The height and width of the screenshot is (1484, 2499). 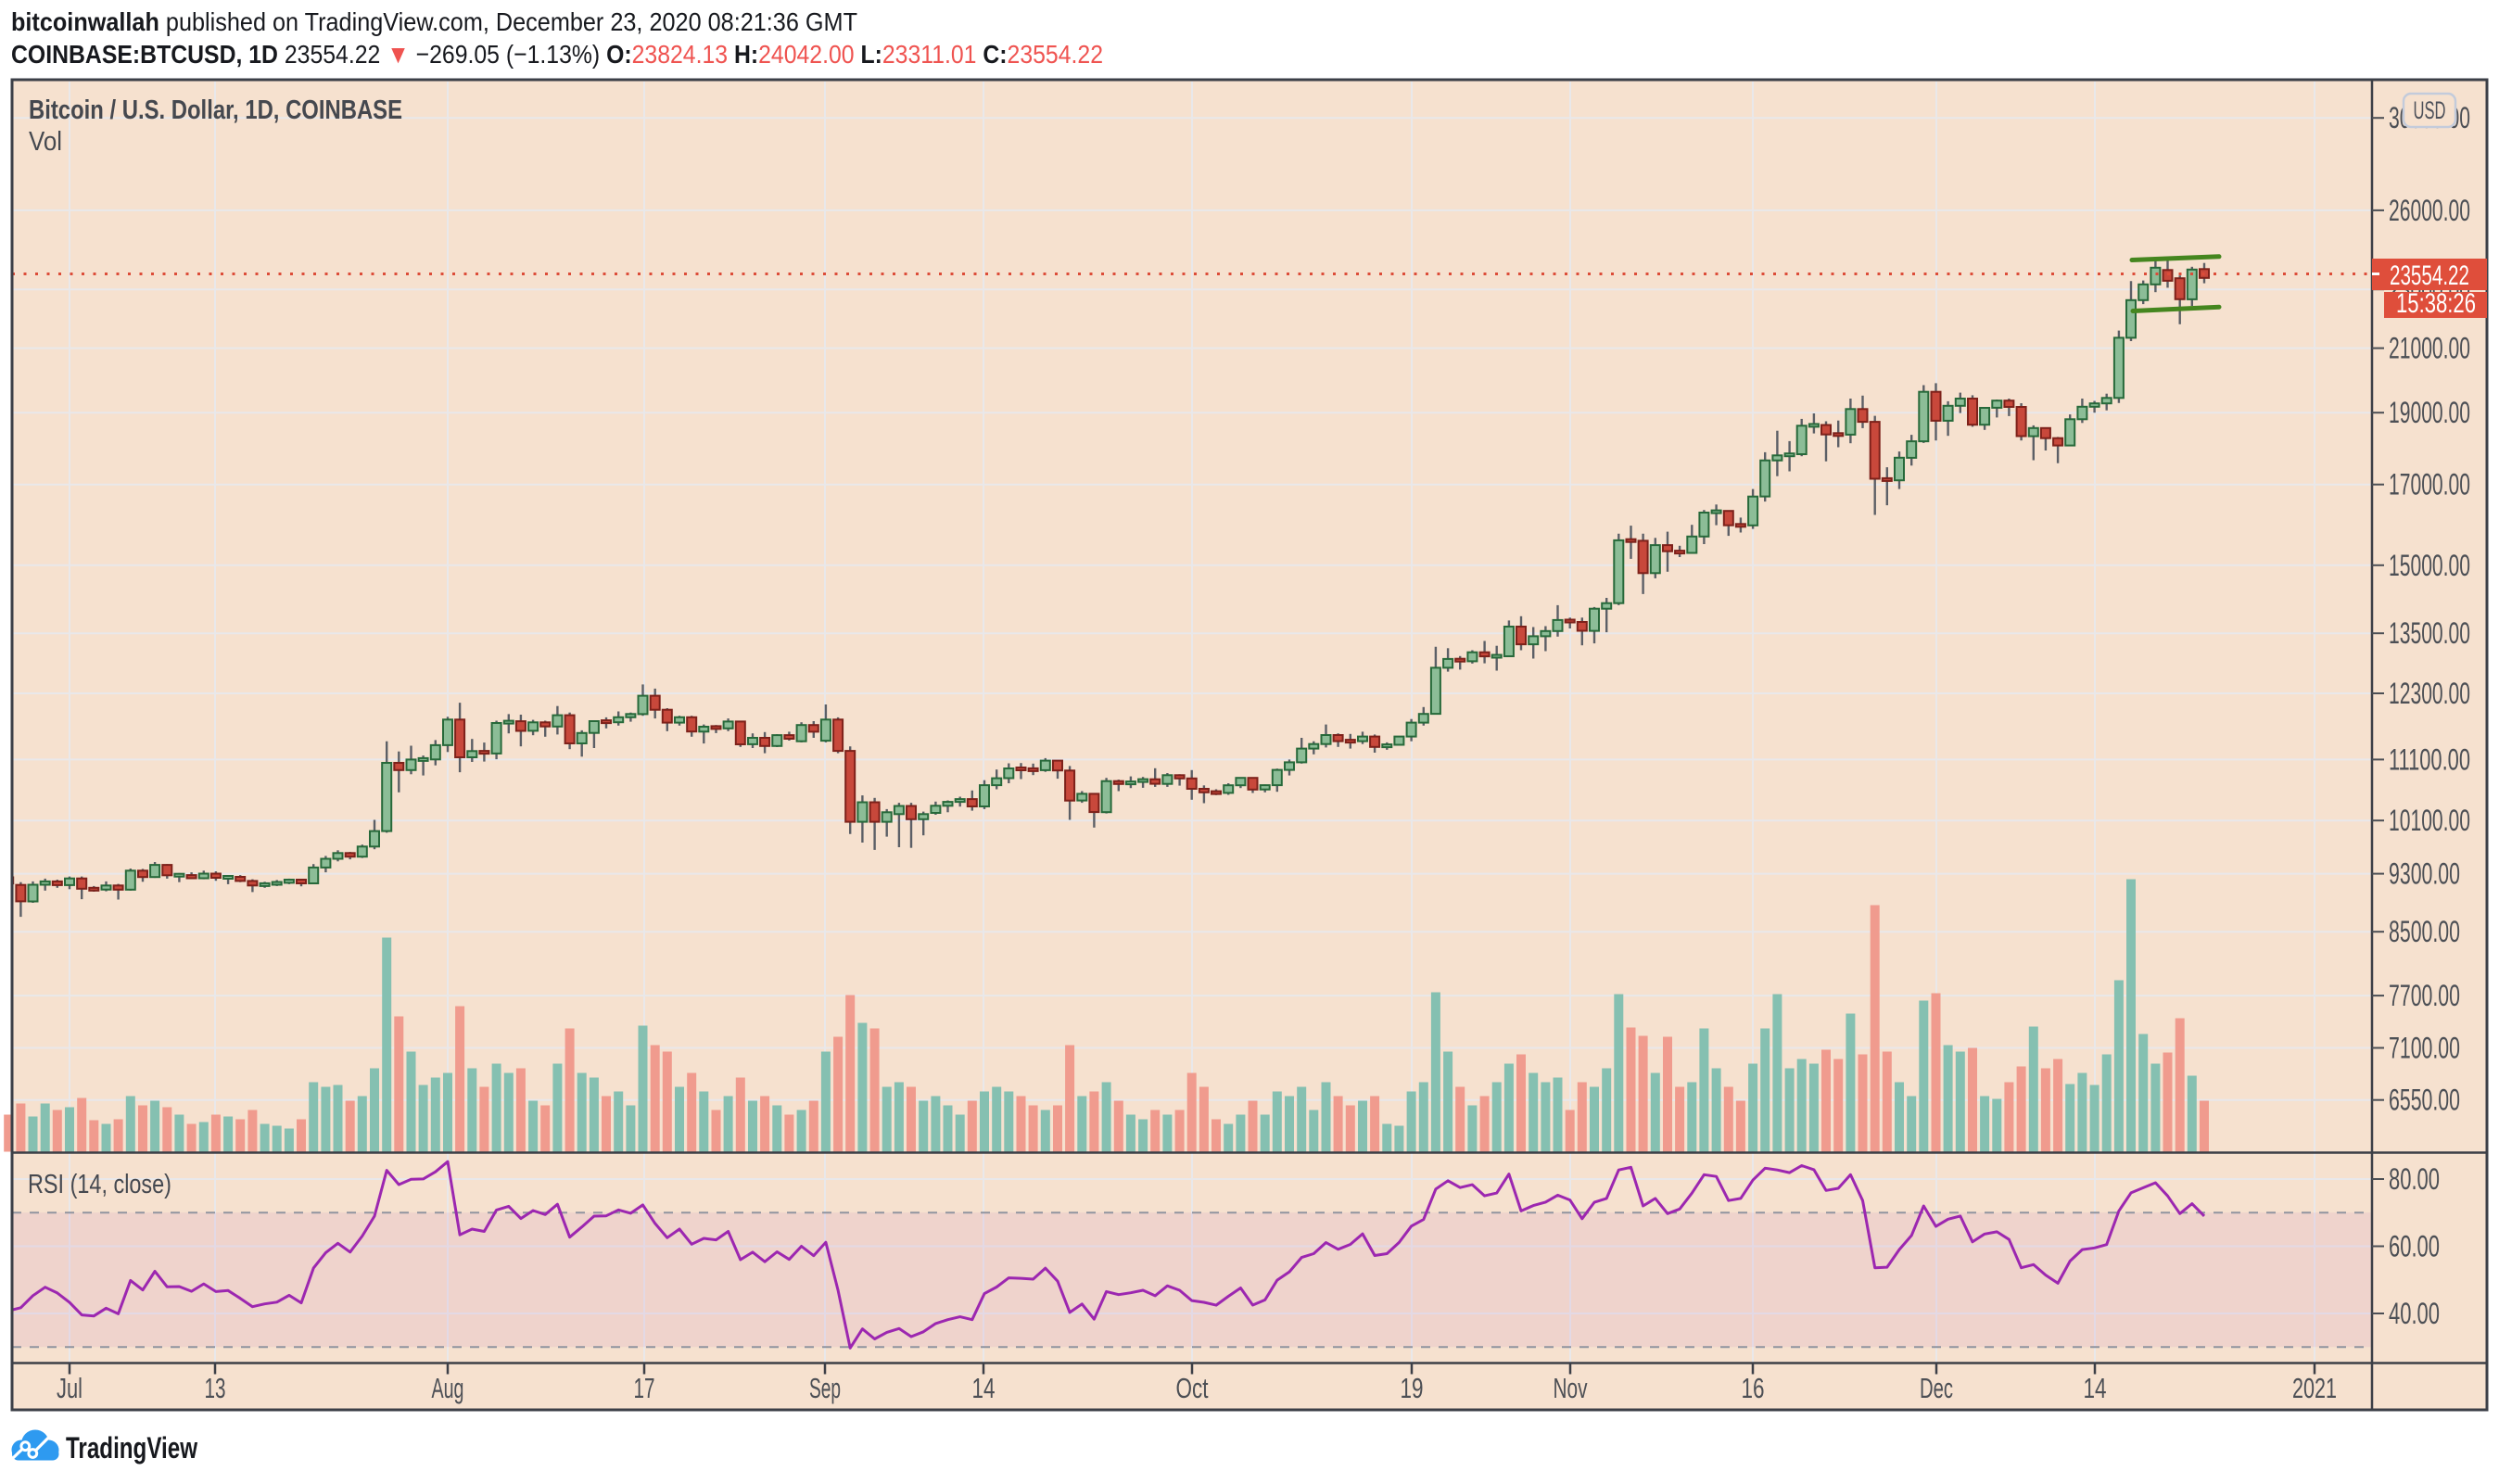 What do you see at coordinates (2424, 1048) in the screenshot?
I see `svg-text: 7100.00` at bounding box center [2424, 1048].